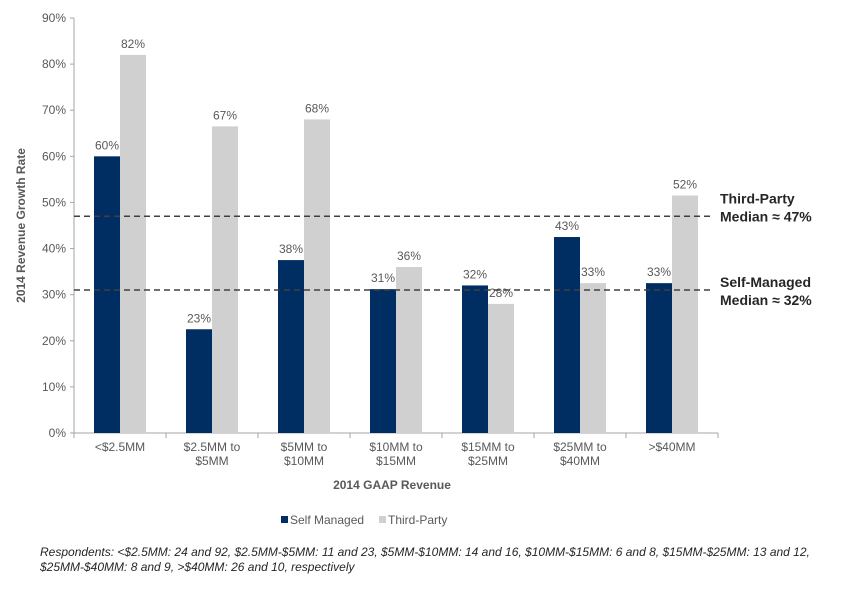 The image size is (854, 594). What do you see at coordinates (54, 110) in the screenshot?
I see `y-tick-label: 70%` at bounding box center [54, 110].